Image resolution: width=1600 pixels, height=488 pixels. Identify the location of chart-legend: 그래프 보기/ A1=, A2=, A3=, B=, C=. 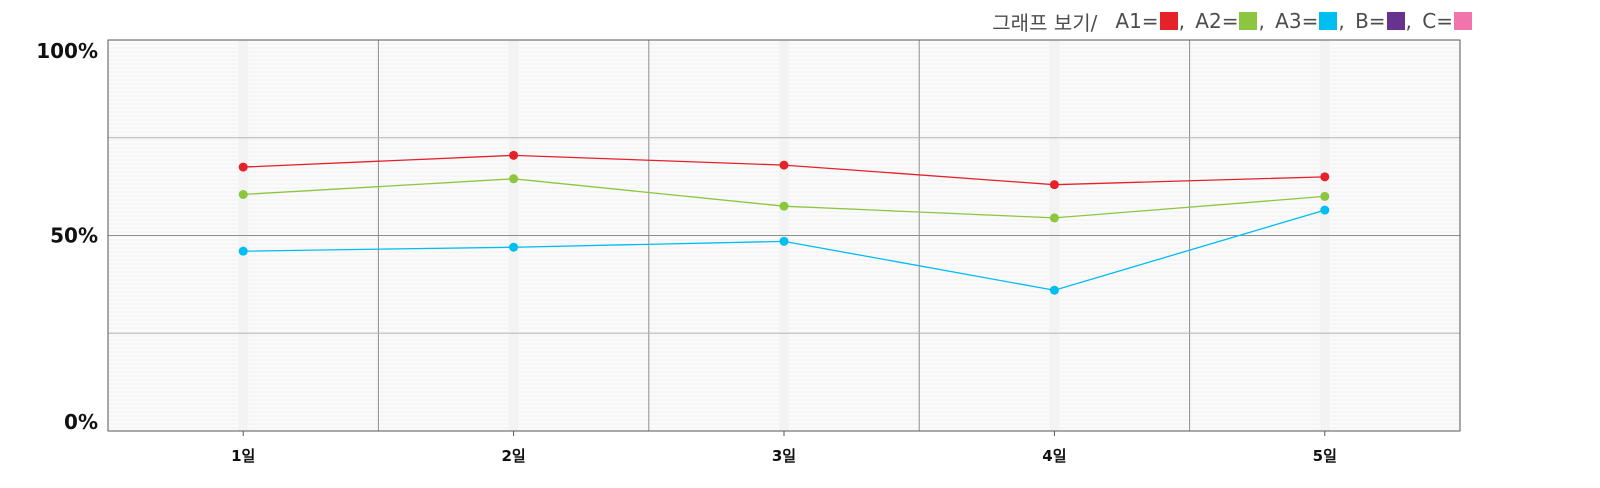
(1232, 21).